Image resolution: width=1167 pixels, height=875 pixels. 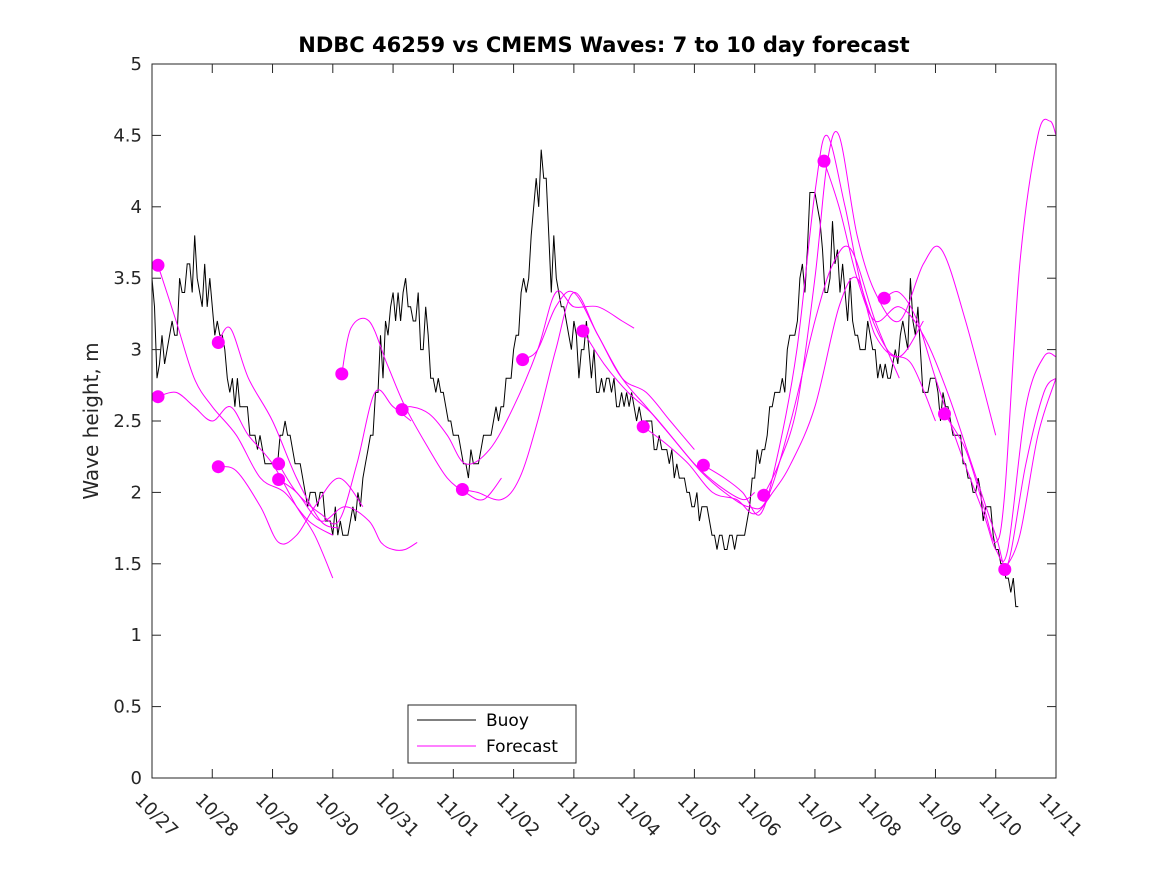 I want to click on y-tick-label: 2, so click(x=136, y=492).